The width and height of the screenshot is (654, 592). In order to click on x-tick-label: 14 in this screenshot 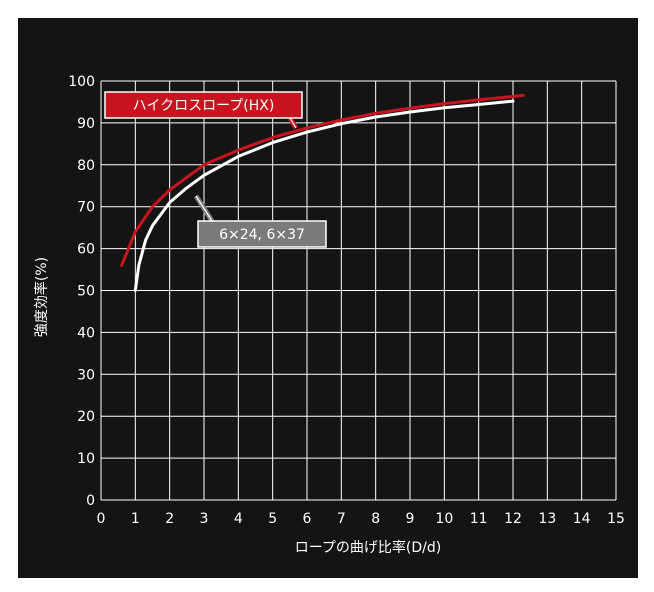, I will do `click(582, 519)`.